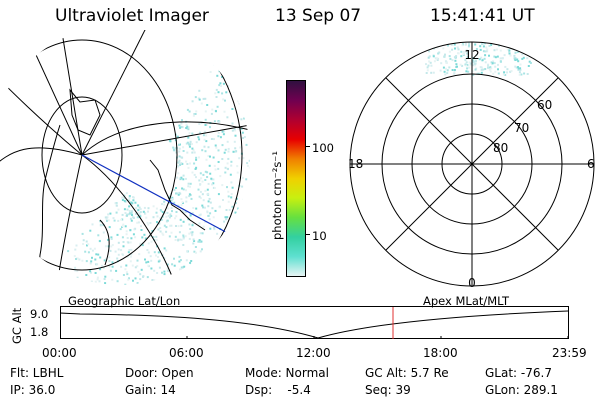 This screenshot has width=600, height=400. Describe the element at coordinates (186, 353) in the screenshot. I see `timeline-xtick-0600: 06:00` at that location.